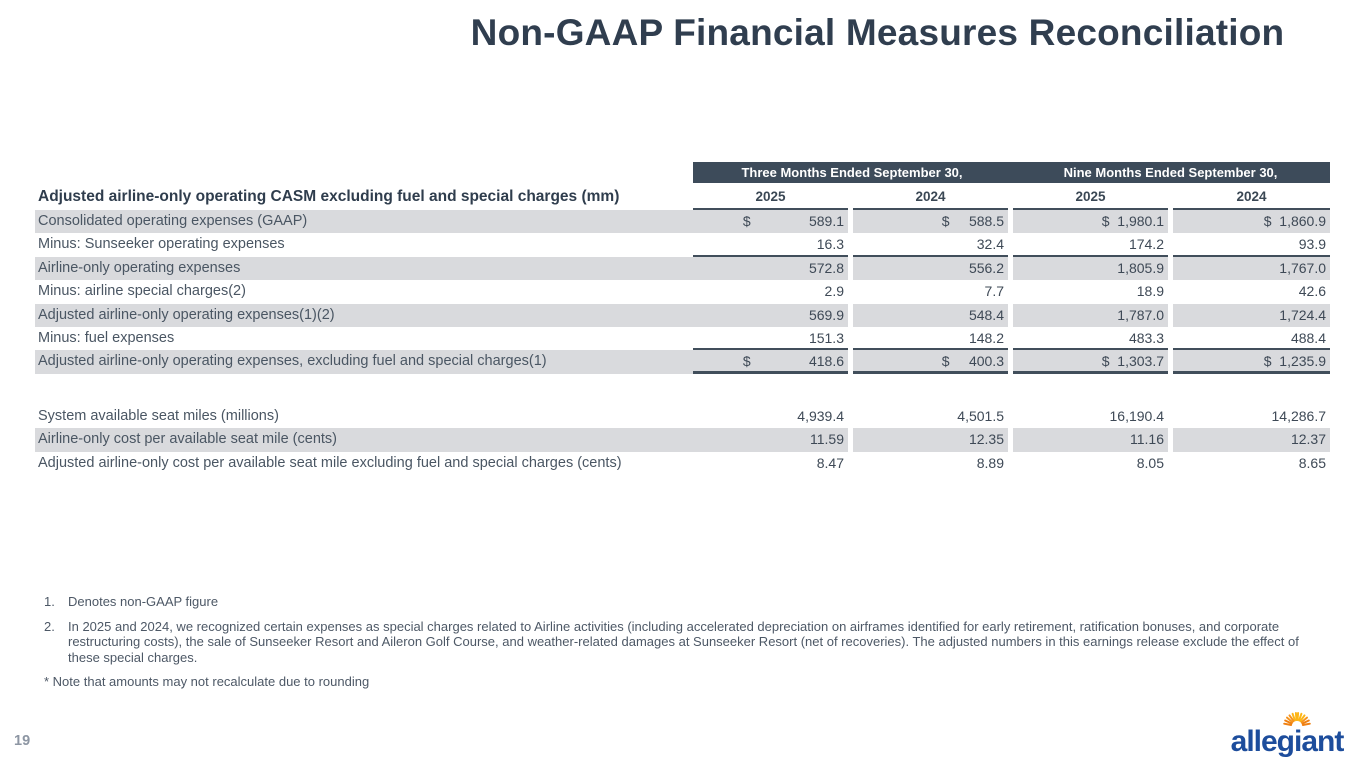  What do you see at coordinates (686, 602) in the screenshot?
I see `footnote-1: 1. Denotes non-GAAP figure` at bounding box center [686, 602].